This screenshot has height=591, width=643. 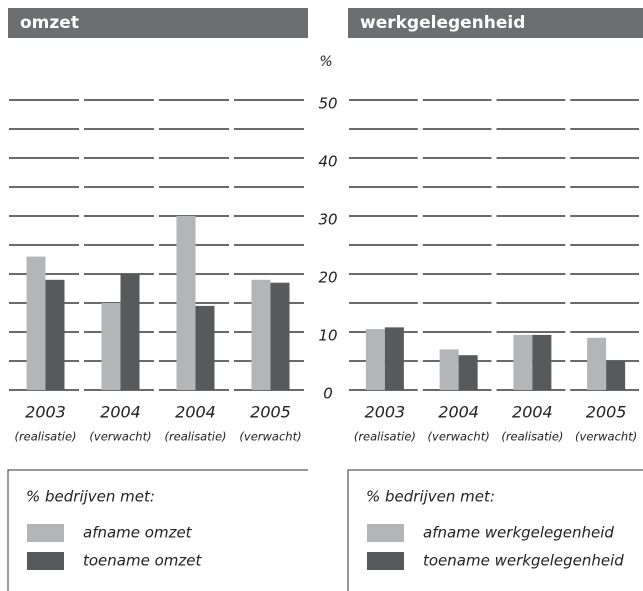 What do you see at coordinates (523, 561) in the screenshot?
I see `legend-label: toename werkgelegenheid` at bounding box center [523, 561].